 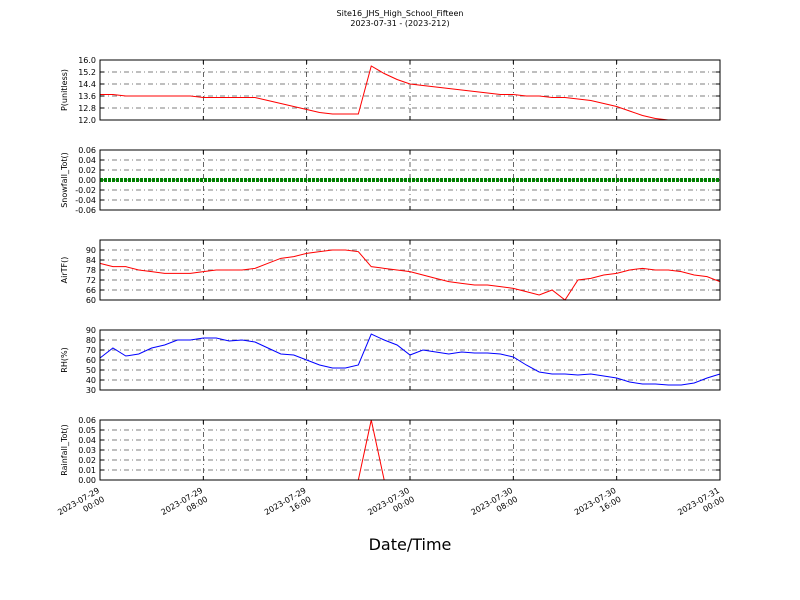 What do you see at coordinates (87, 450) in the screenshot?
I see `y-tick-label: 0.03` at bounding box center [87, 450].